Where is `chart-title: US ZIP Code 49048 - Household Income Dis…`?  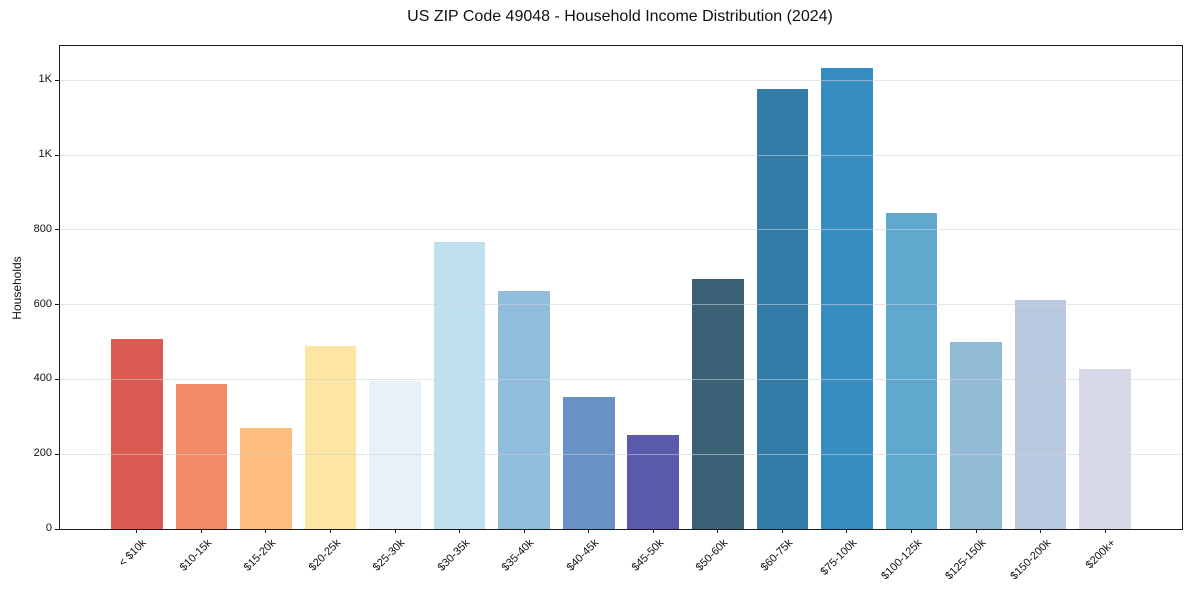 chart-title: US ZIP Code 49048 - Household Income Dis… is located at coordinates (620, 16).